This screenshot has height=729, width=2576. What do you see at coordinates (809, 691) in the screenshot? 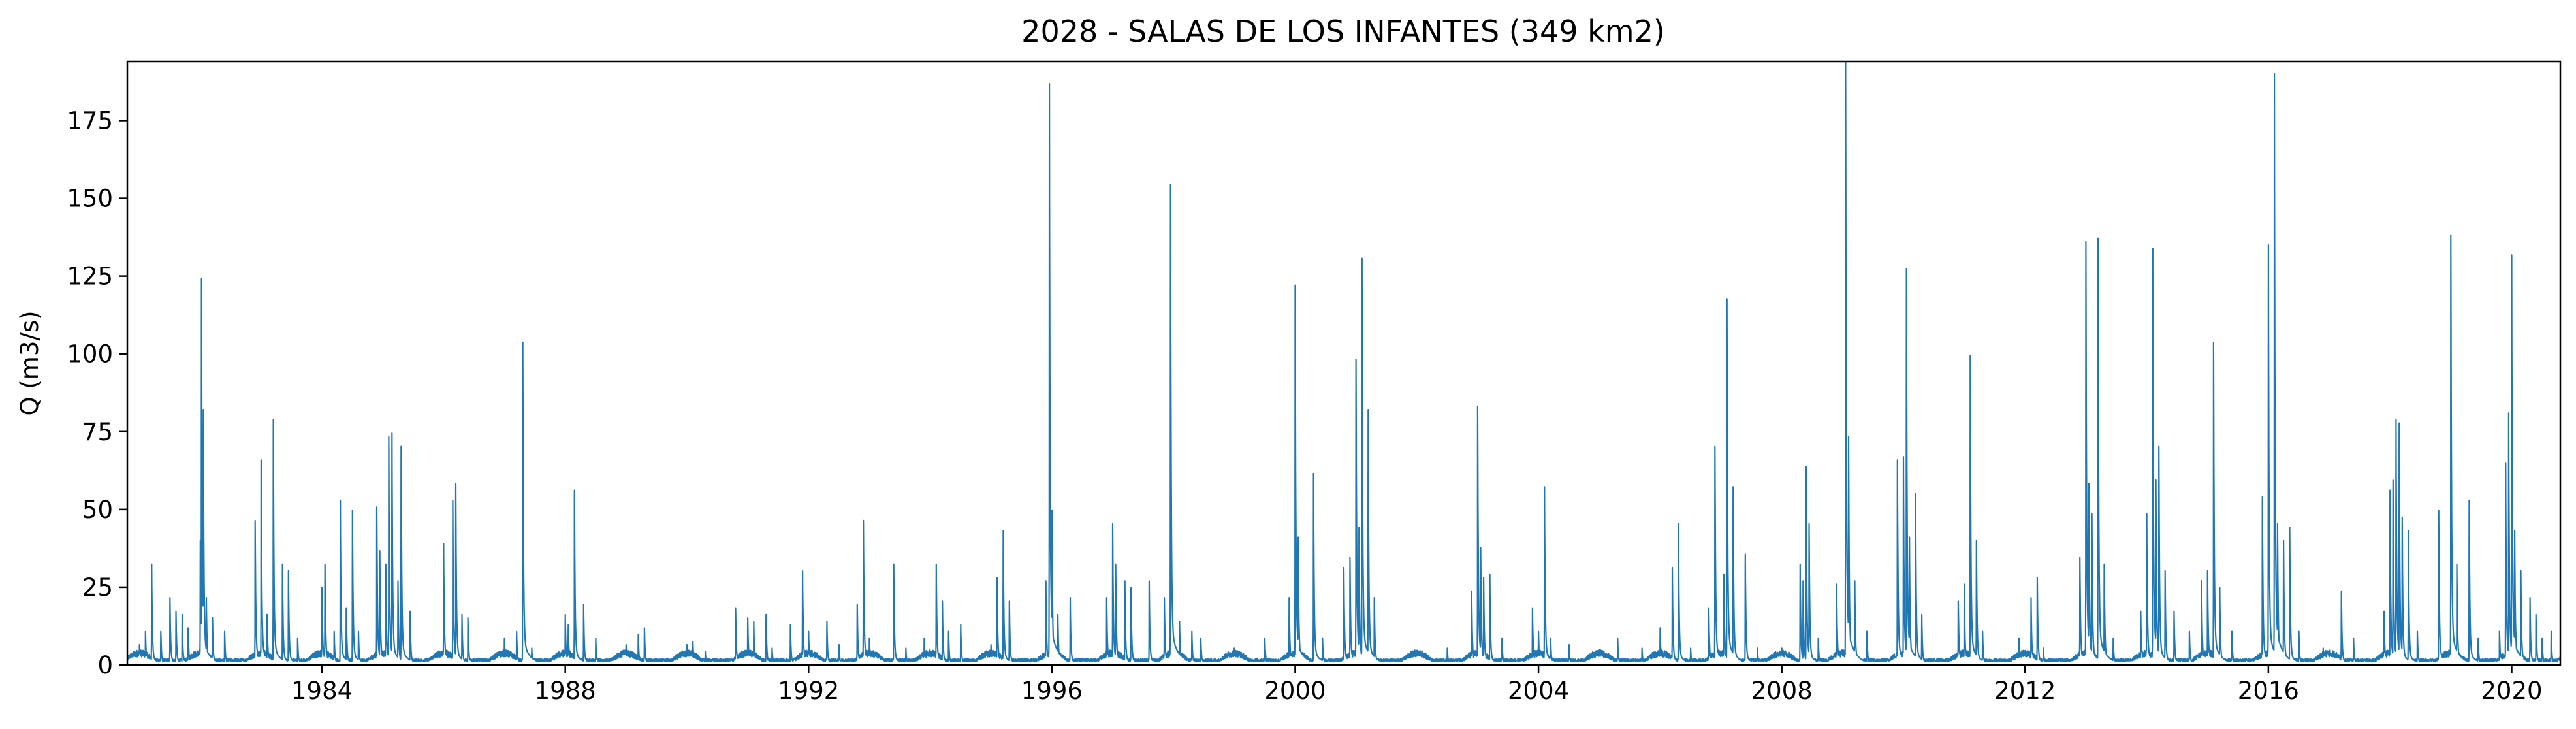
I see `x-tick-label: 1992` at bounding box center [809, 691].